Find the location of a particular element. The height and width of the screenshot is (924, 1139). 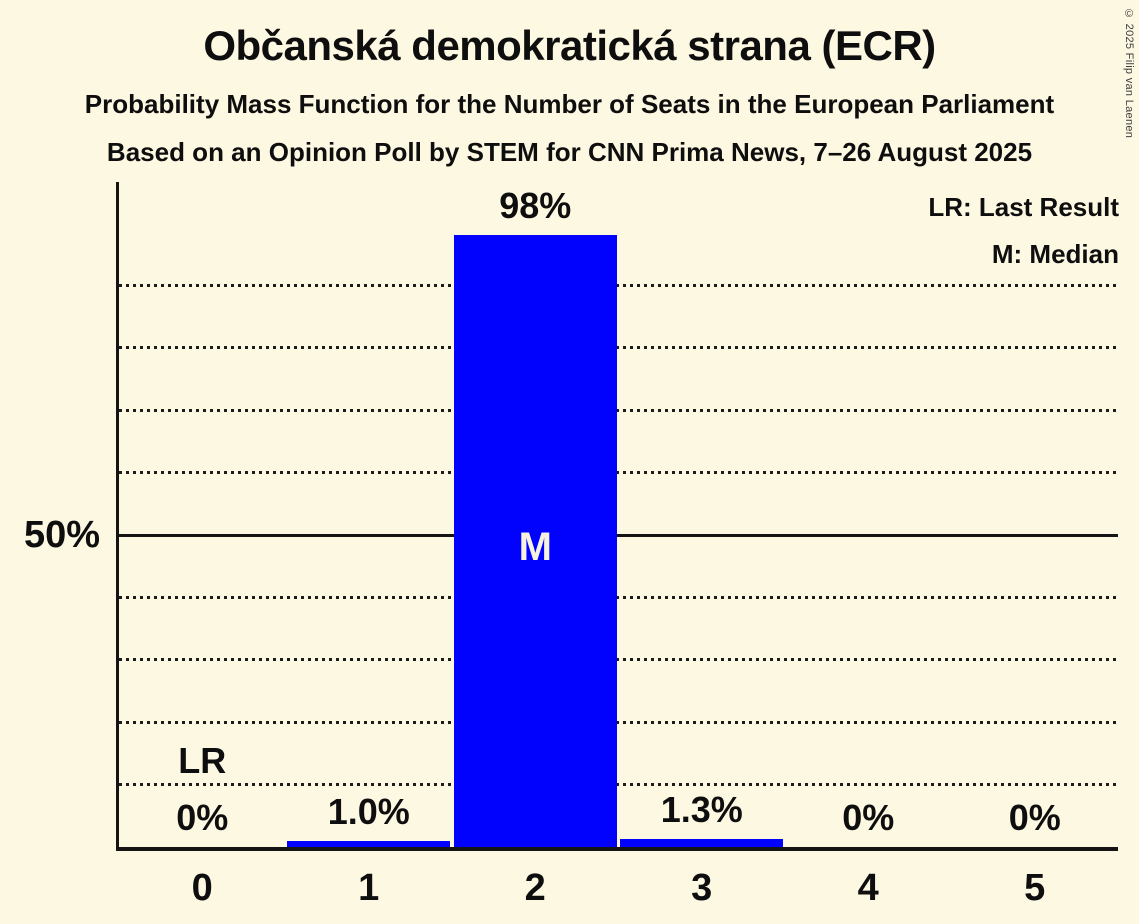

median-marker: M is located at coordinates (535, 547).